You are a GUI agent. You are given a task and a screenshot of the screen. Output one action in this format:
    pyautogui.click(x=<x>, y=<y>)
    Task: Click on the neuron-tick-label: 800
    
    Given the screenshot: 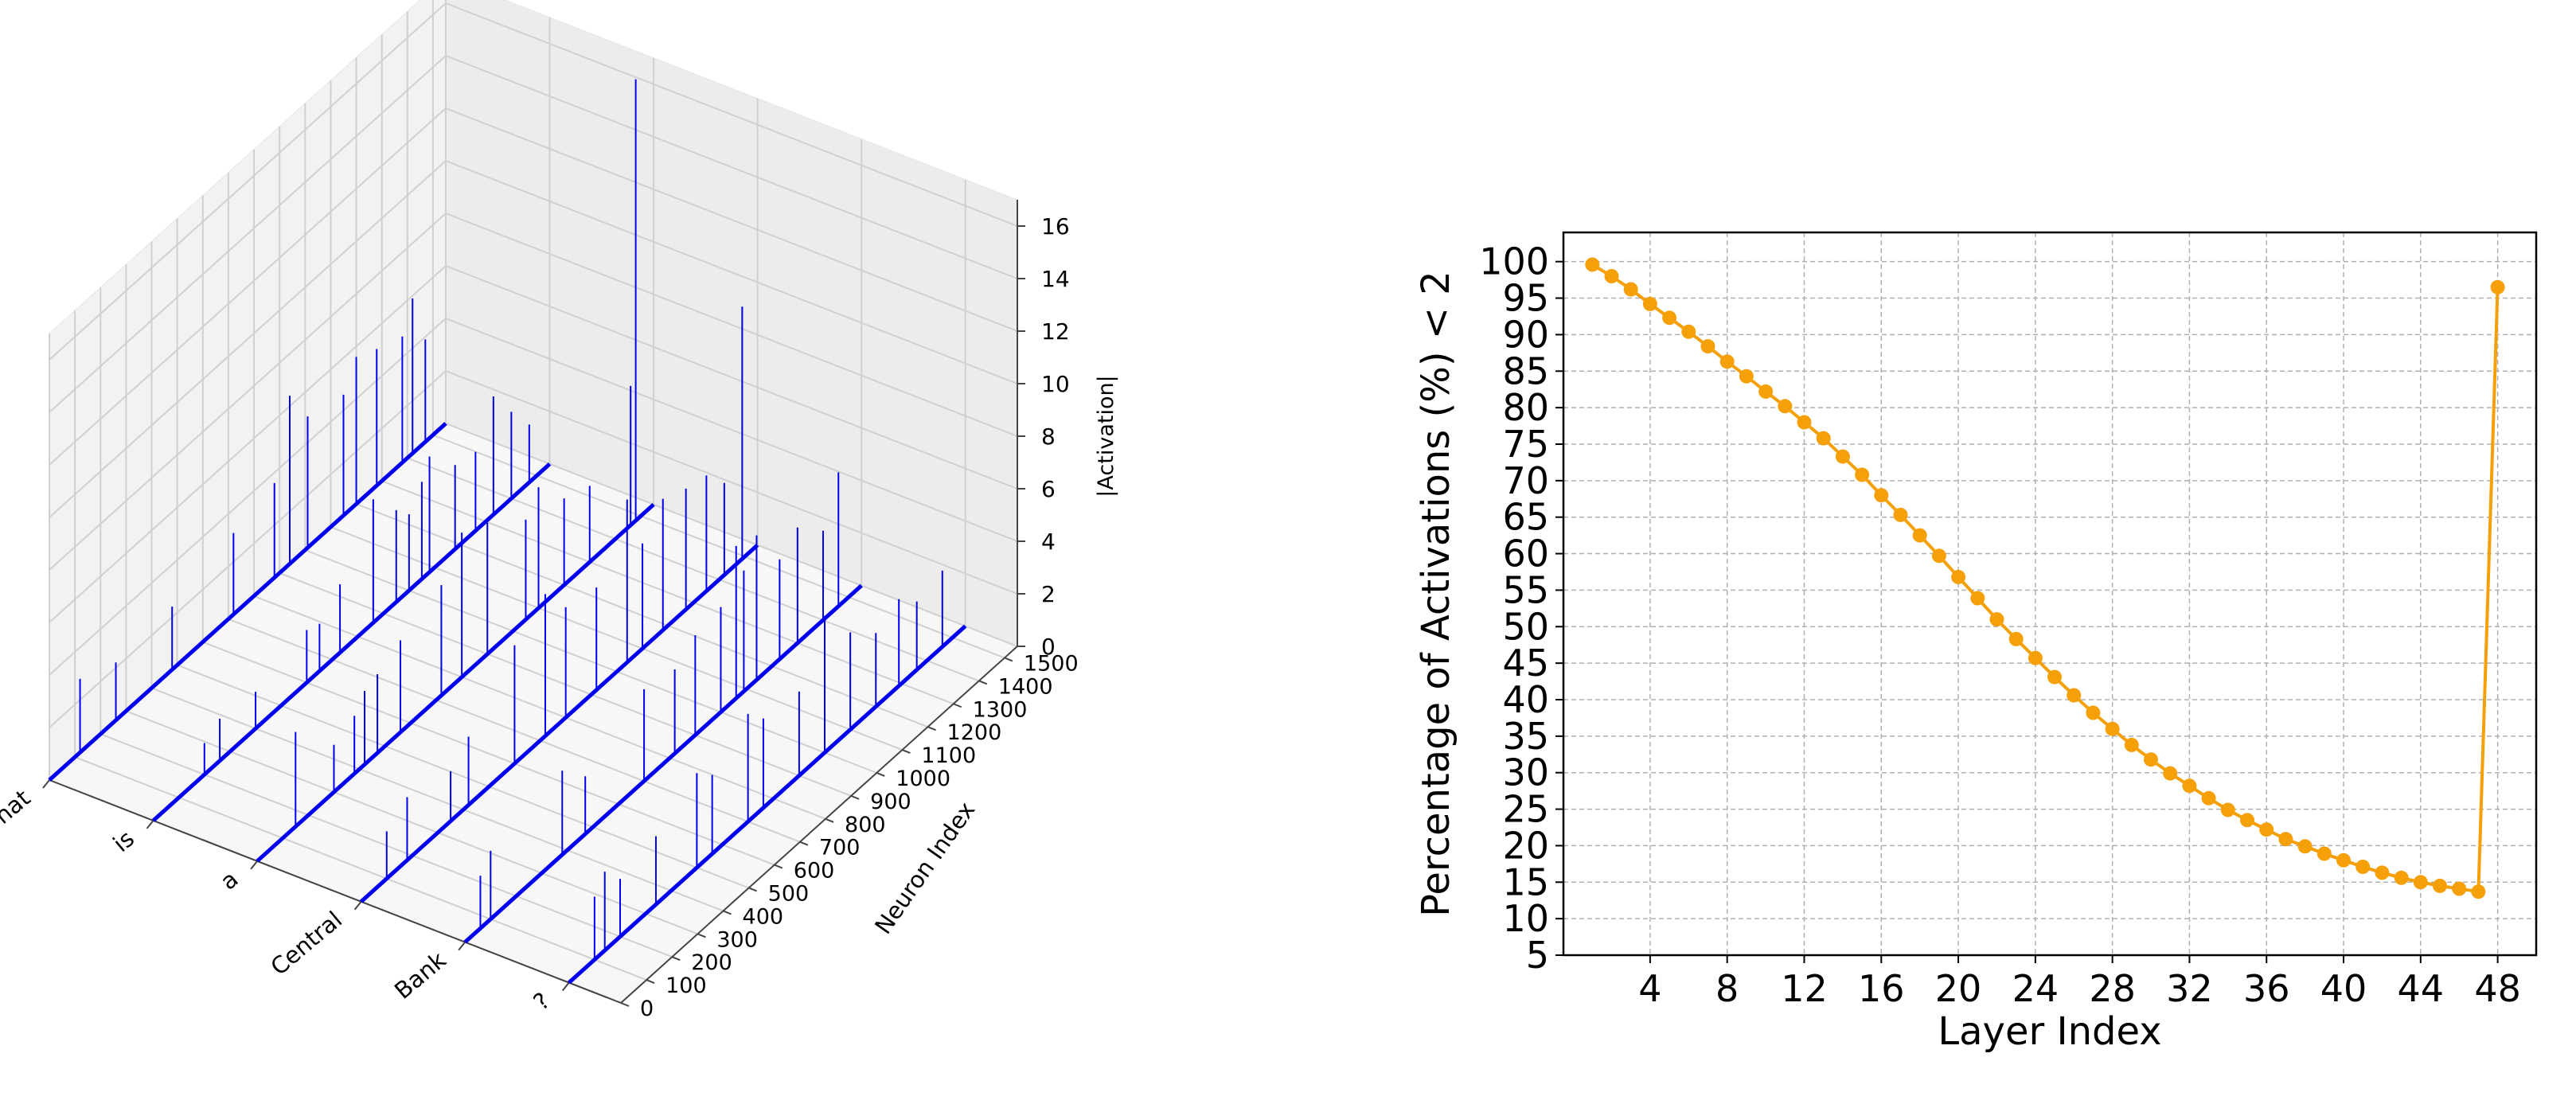 What is the action you would take?
    pyautogui.click(x=865, y=825)
    